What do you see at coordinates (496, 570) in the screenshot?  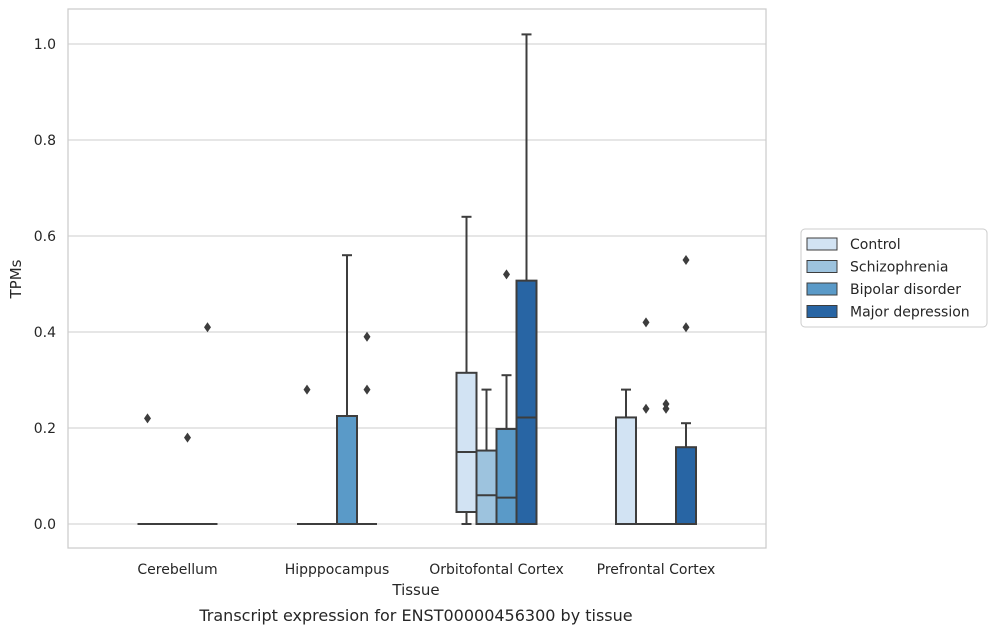 I see `x-tick-label: Orbitofontal Cortex` at bounding box center [496, 570].